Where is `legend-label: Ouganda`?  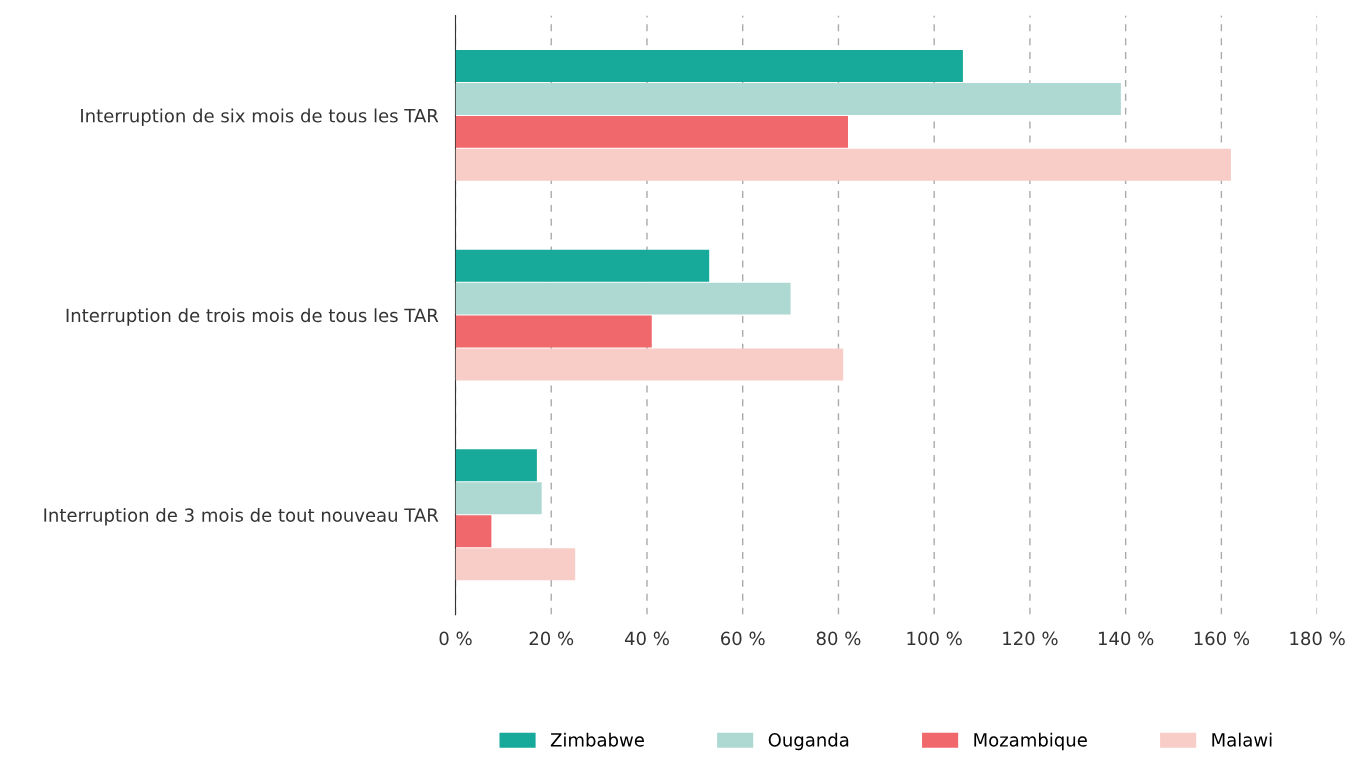 legend-label: Ouganda is located at coordinates (808, 741).